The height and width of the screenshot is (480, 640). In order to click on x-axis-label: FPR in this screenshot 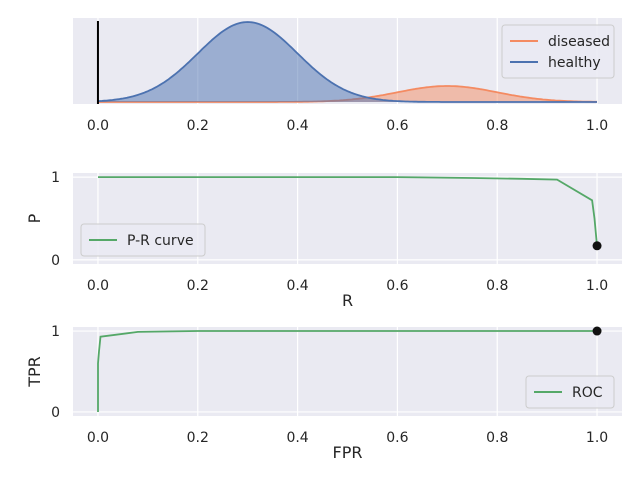, I will do `click(348, 452)`.